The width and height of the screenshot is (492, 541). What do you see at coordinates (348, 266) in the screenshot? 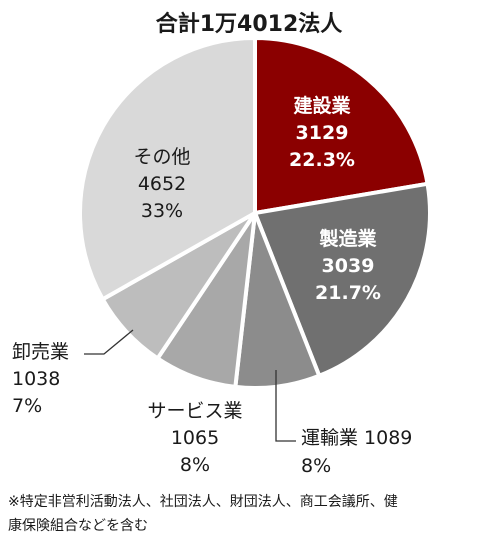
I see `slice-label-value-1: 3039` at bounding box center [348, 266].